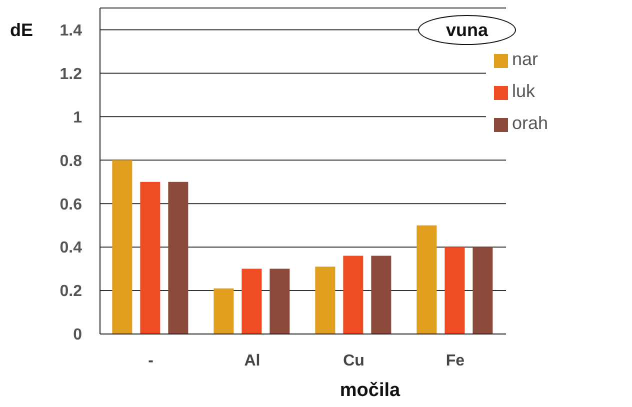  What do you see at coordinates (524, 91) in the screenshot?
I see `legend-label: luk` at bounding box center [524, 91].